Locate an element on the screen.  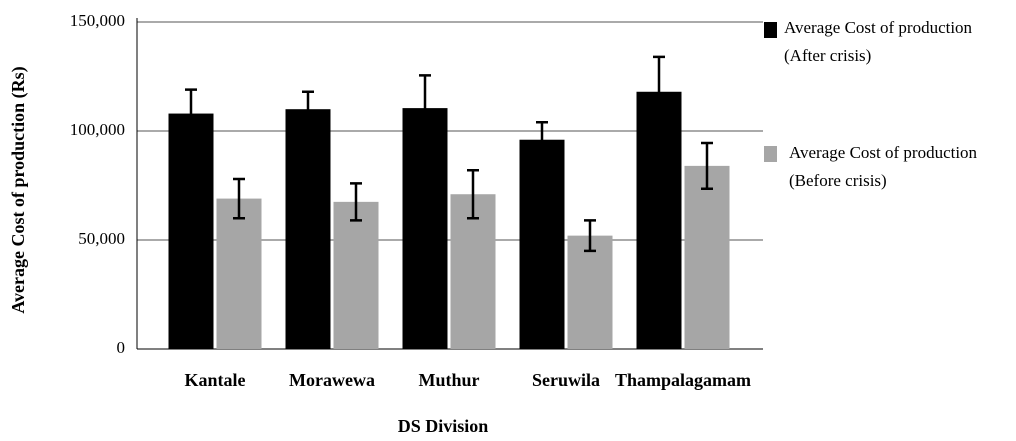
x-tick-label: Morawewa is located at coordinates (332, 380).